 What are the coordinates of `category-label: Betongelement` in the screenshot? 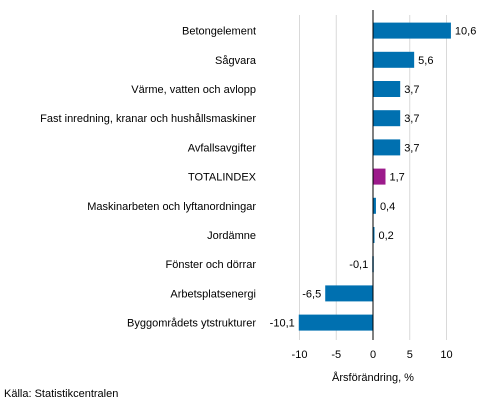 It's located at (219, 32).